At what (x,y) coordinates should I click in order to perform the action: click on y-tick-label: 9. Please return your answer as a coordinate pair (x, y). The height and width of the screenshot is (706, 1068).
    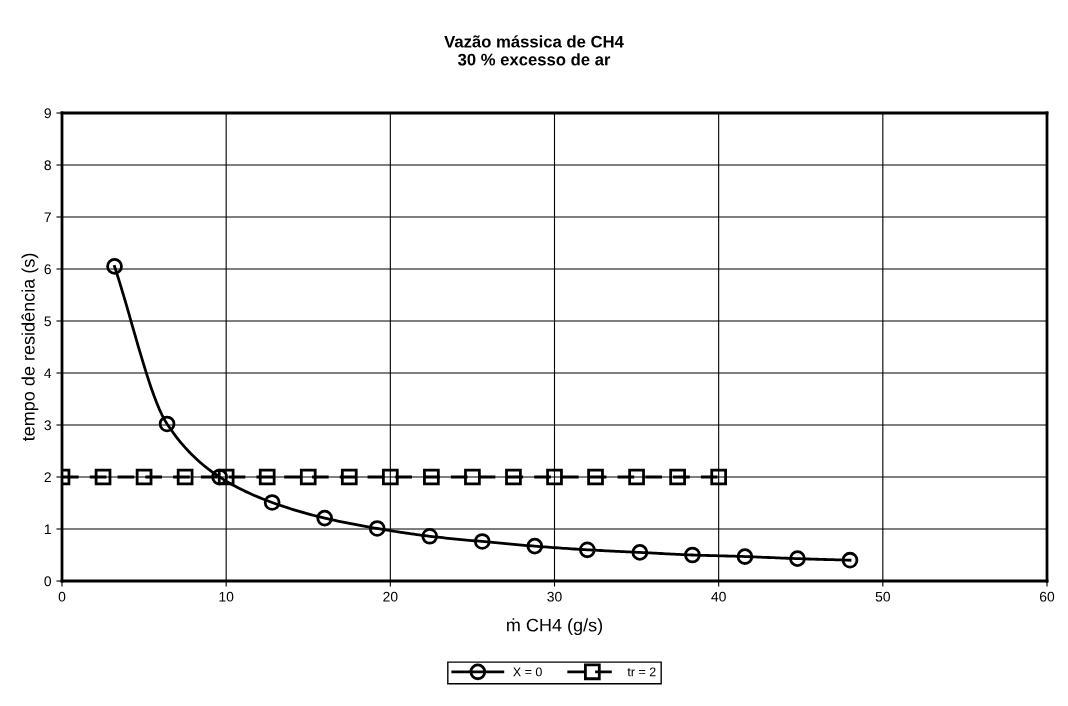
    Looking at the image, I should click on (47, 113).